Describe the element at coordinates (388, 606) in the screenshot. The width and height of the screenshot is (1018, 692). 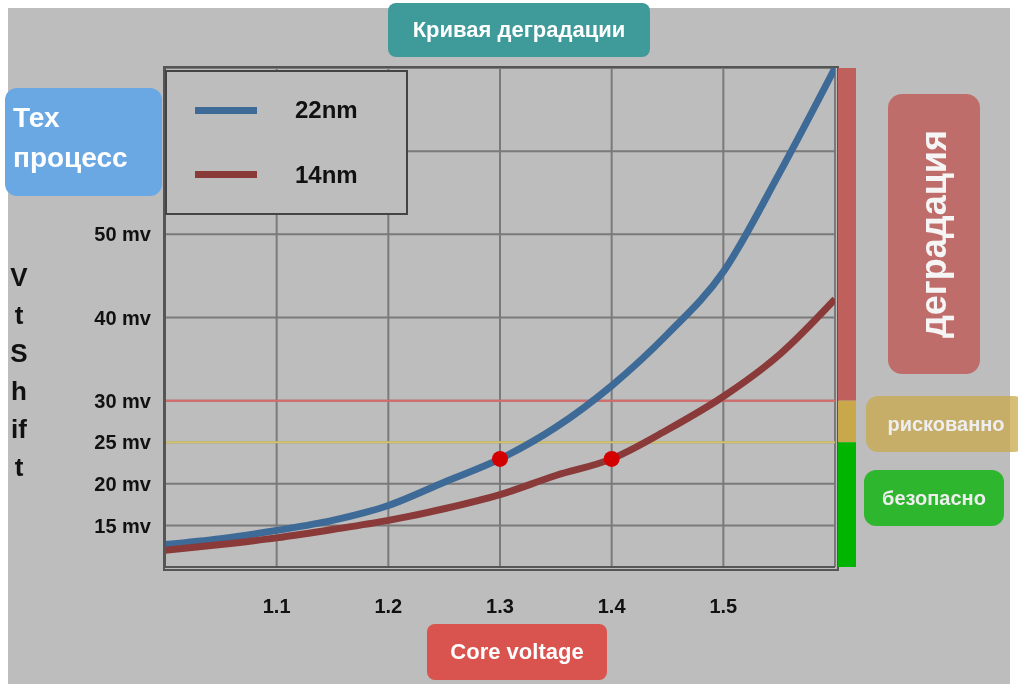
I see `x-tick-label: 1.2` at that location.